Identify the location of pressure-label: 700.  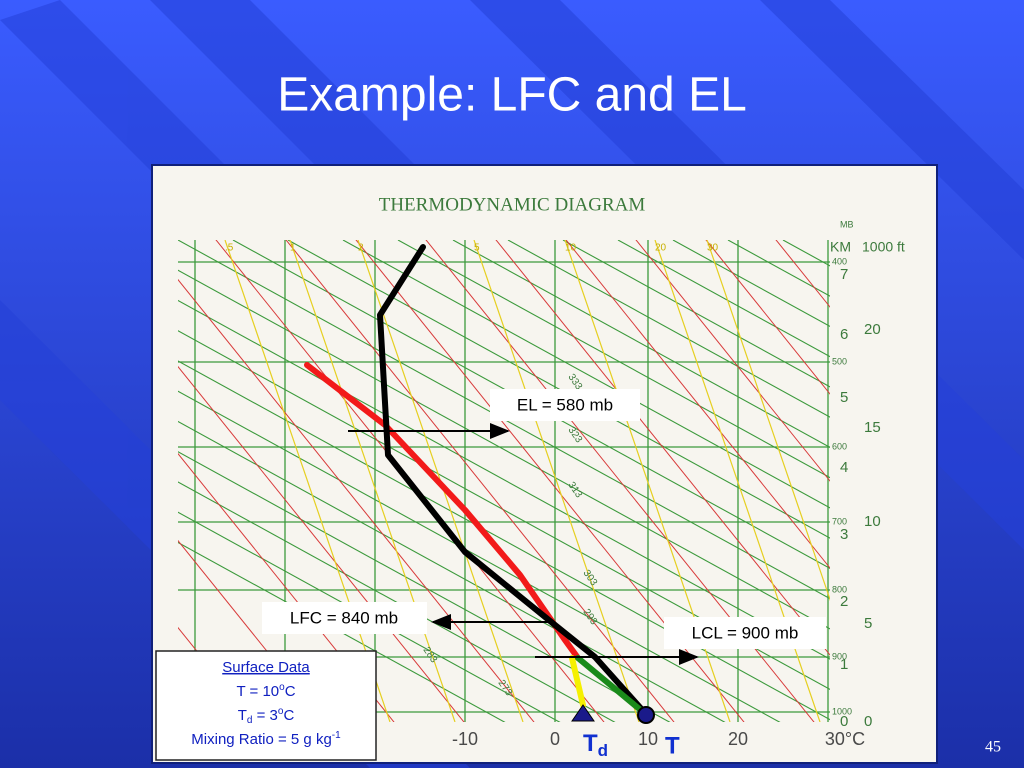
(839, 521).